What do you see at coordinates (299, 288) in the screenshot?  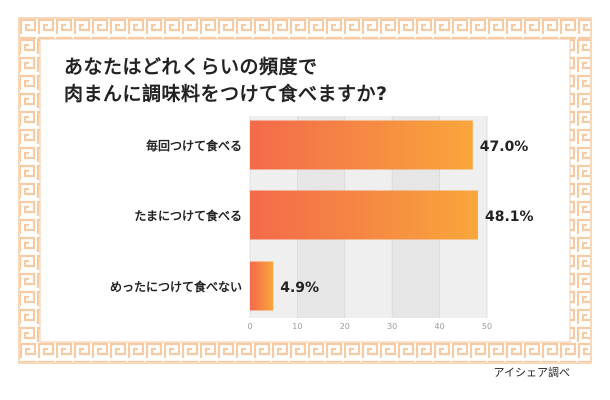 I see `value-label: 4.9%` at bounding box center [299, 288].